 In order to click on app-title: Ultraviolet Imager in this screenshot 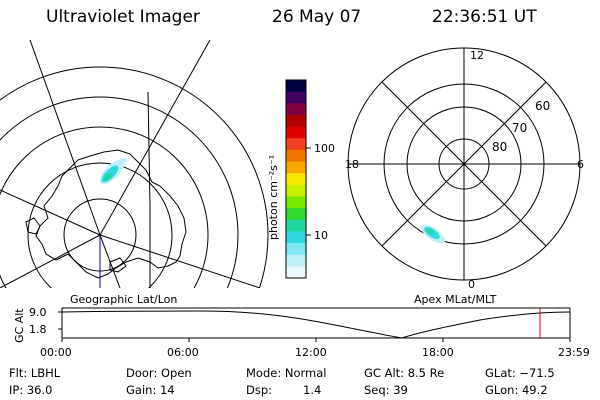, I will do `click(123, 17)`.